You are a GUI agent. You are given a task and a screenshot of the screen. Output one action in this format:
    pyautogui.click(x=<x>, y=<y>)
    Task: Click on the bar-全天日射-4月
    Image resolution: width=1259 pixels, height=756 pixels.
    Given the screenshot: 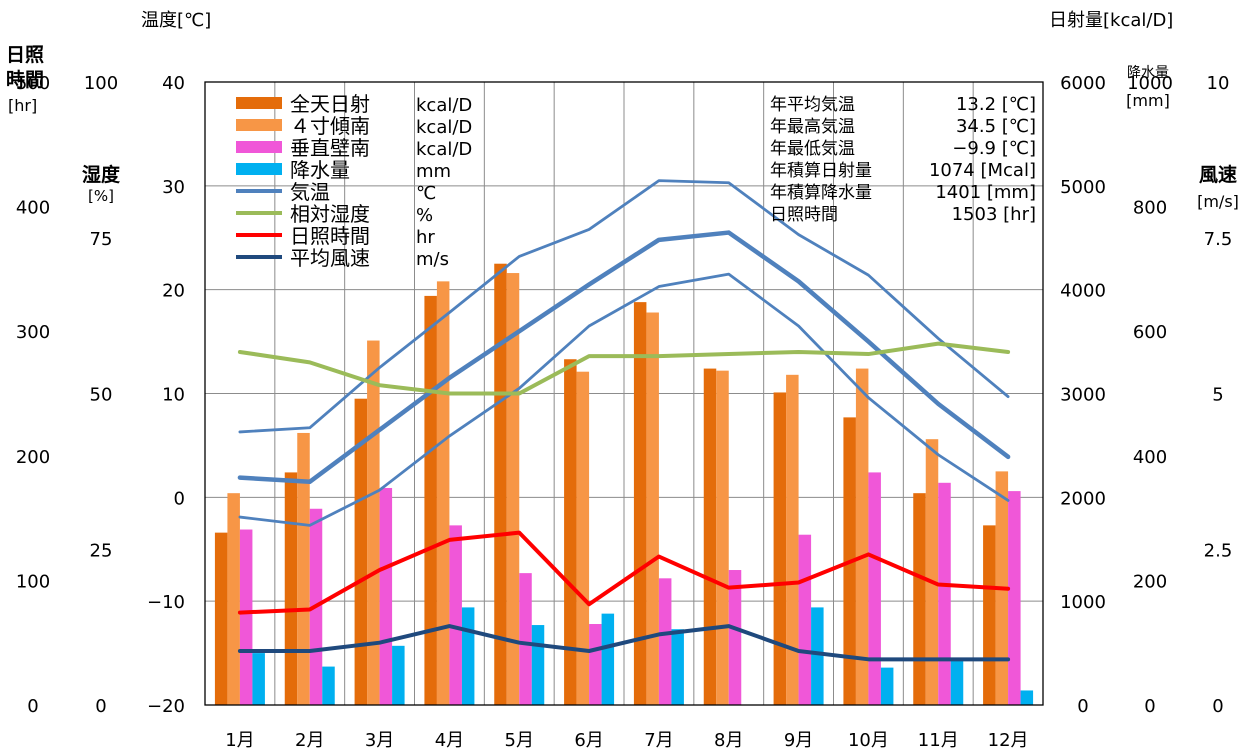 What is the action you would take?
    pyautogui.click(x=430, y=500)
    